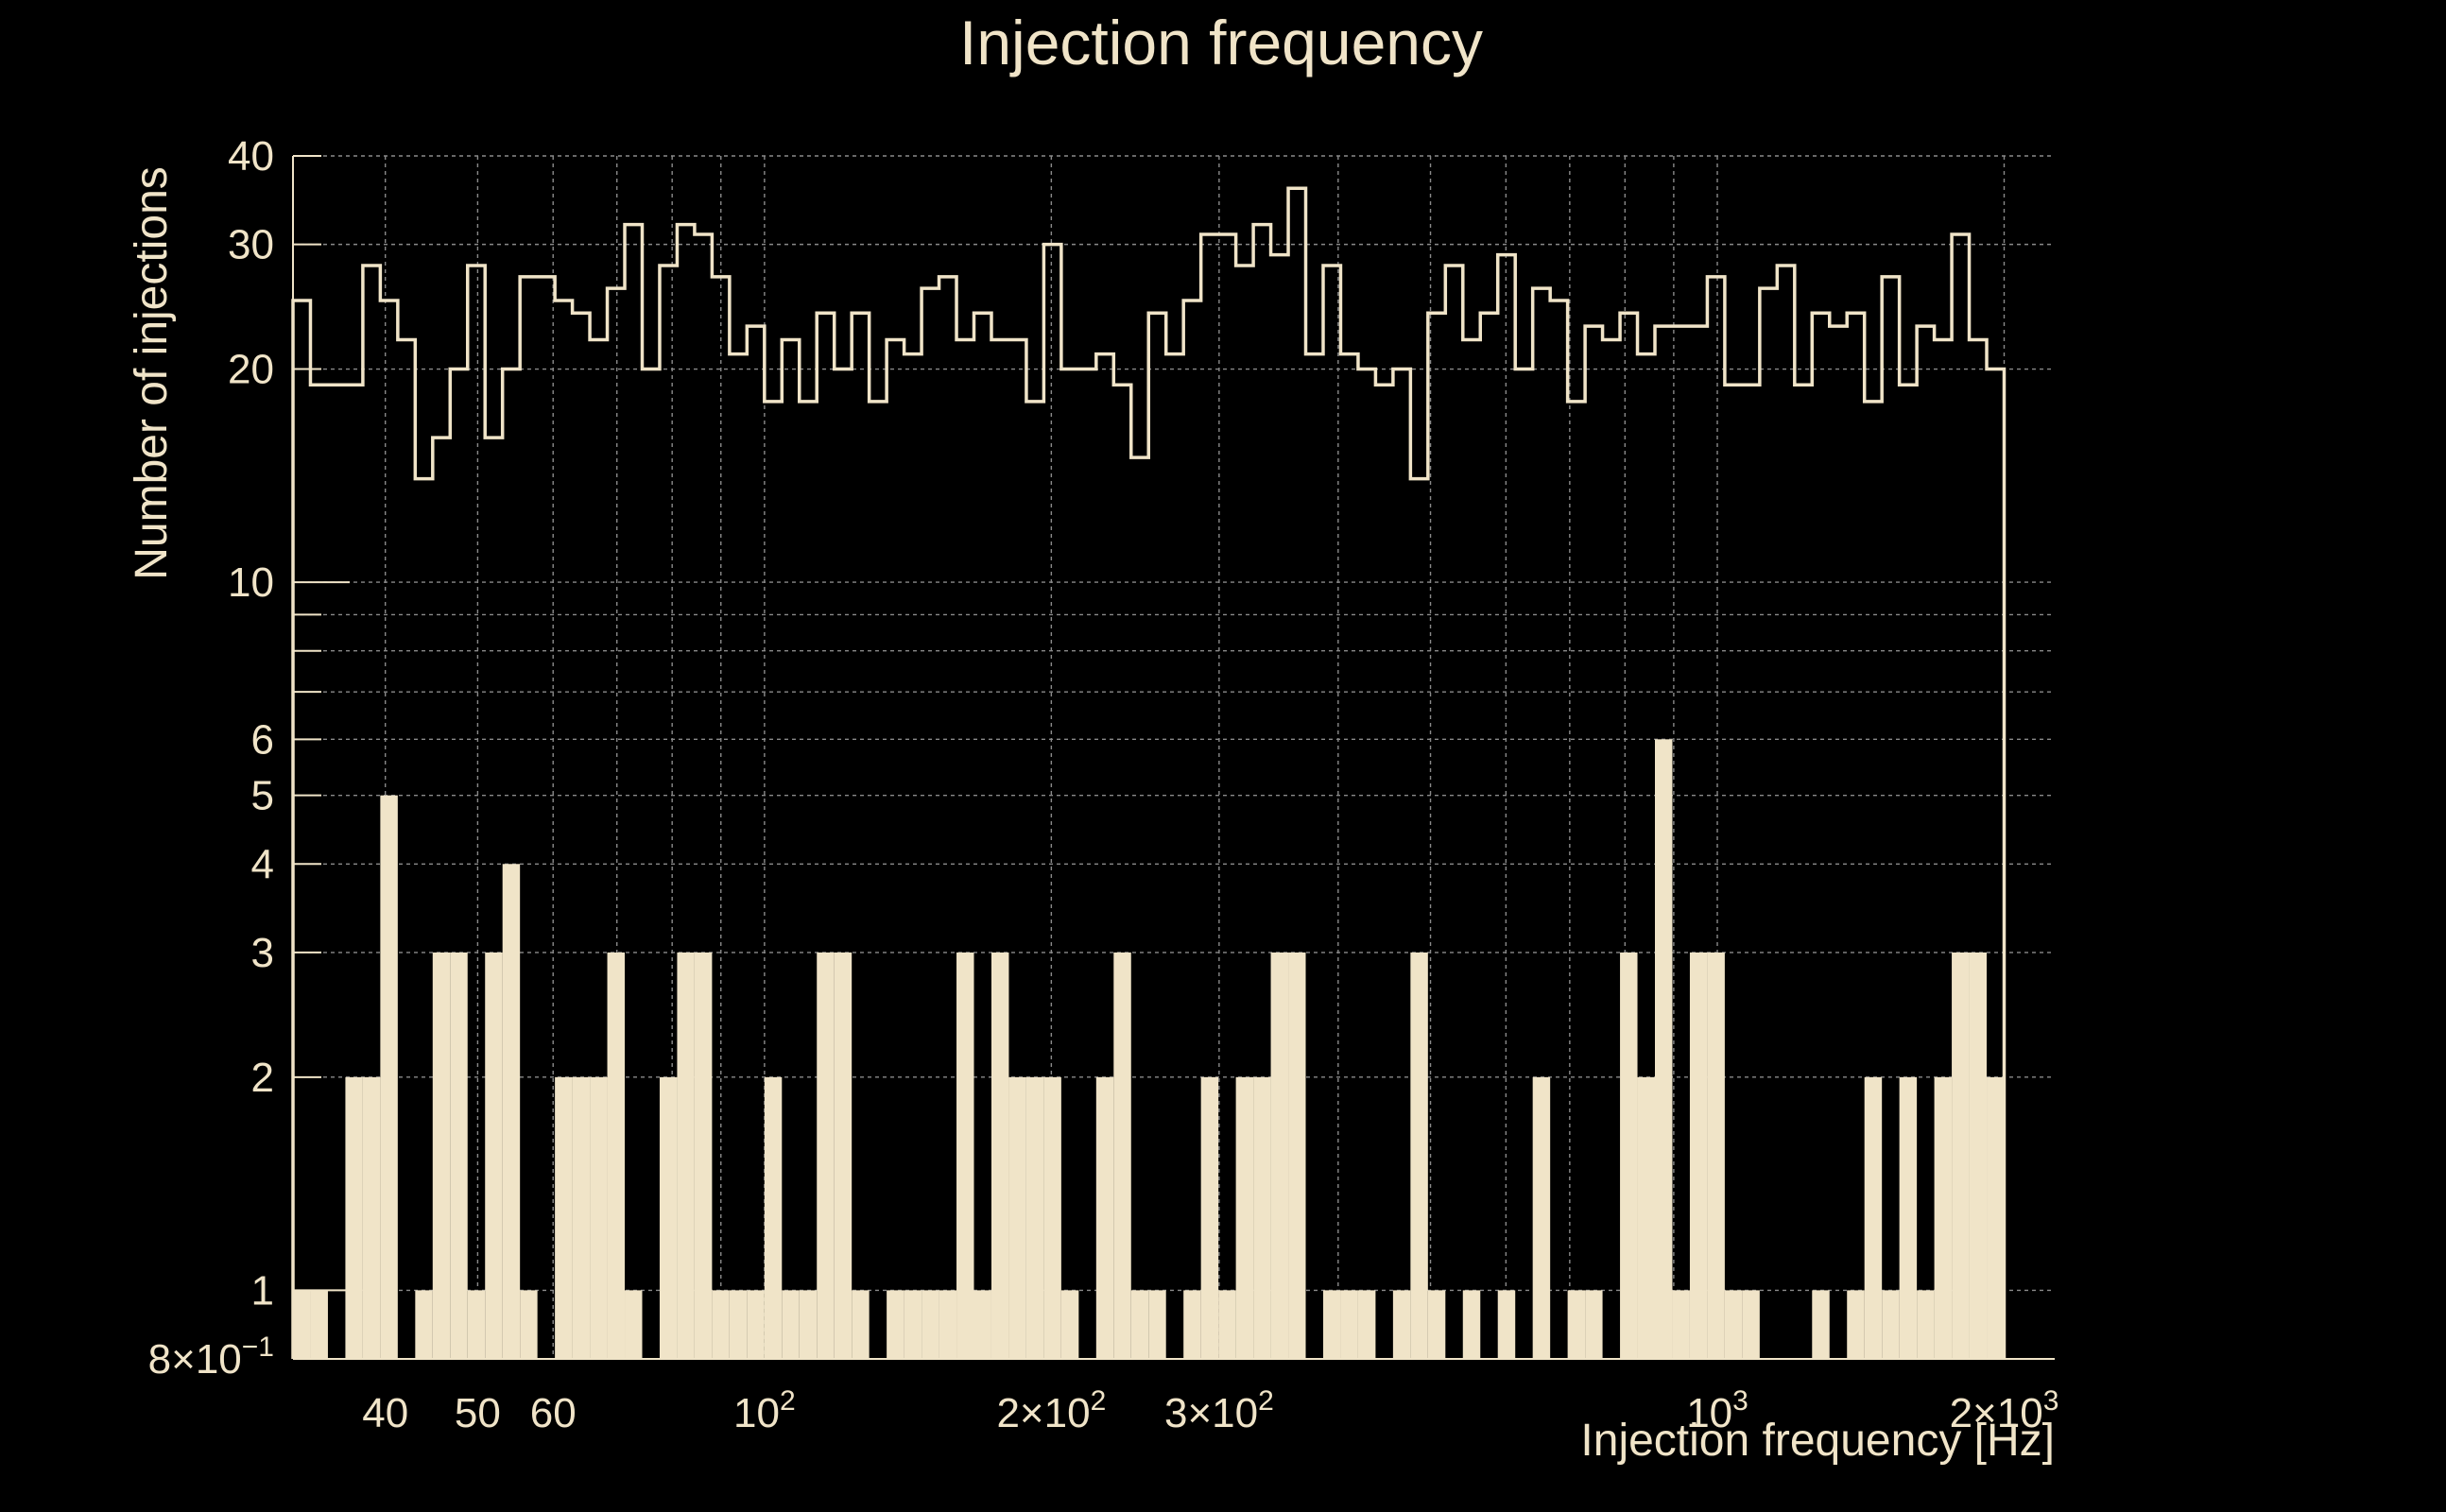 The height and width of the screenshot is (1512, 2446). I want to click on y-tick-label: 5, so click(262, 796).